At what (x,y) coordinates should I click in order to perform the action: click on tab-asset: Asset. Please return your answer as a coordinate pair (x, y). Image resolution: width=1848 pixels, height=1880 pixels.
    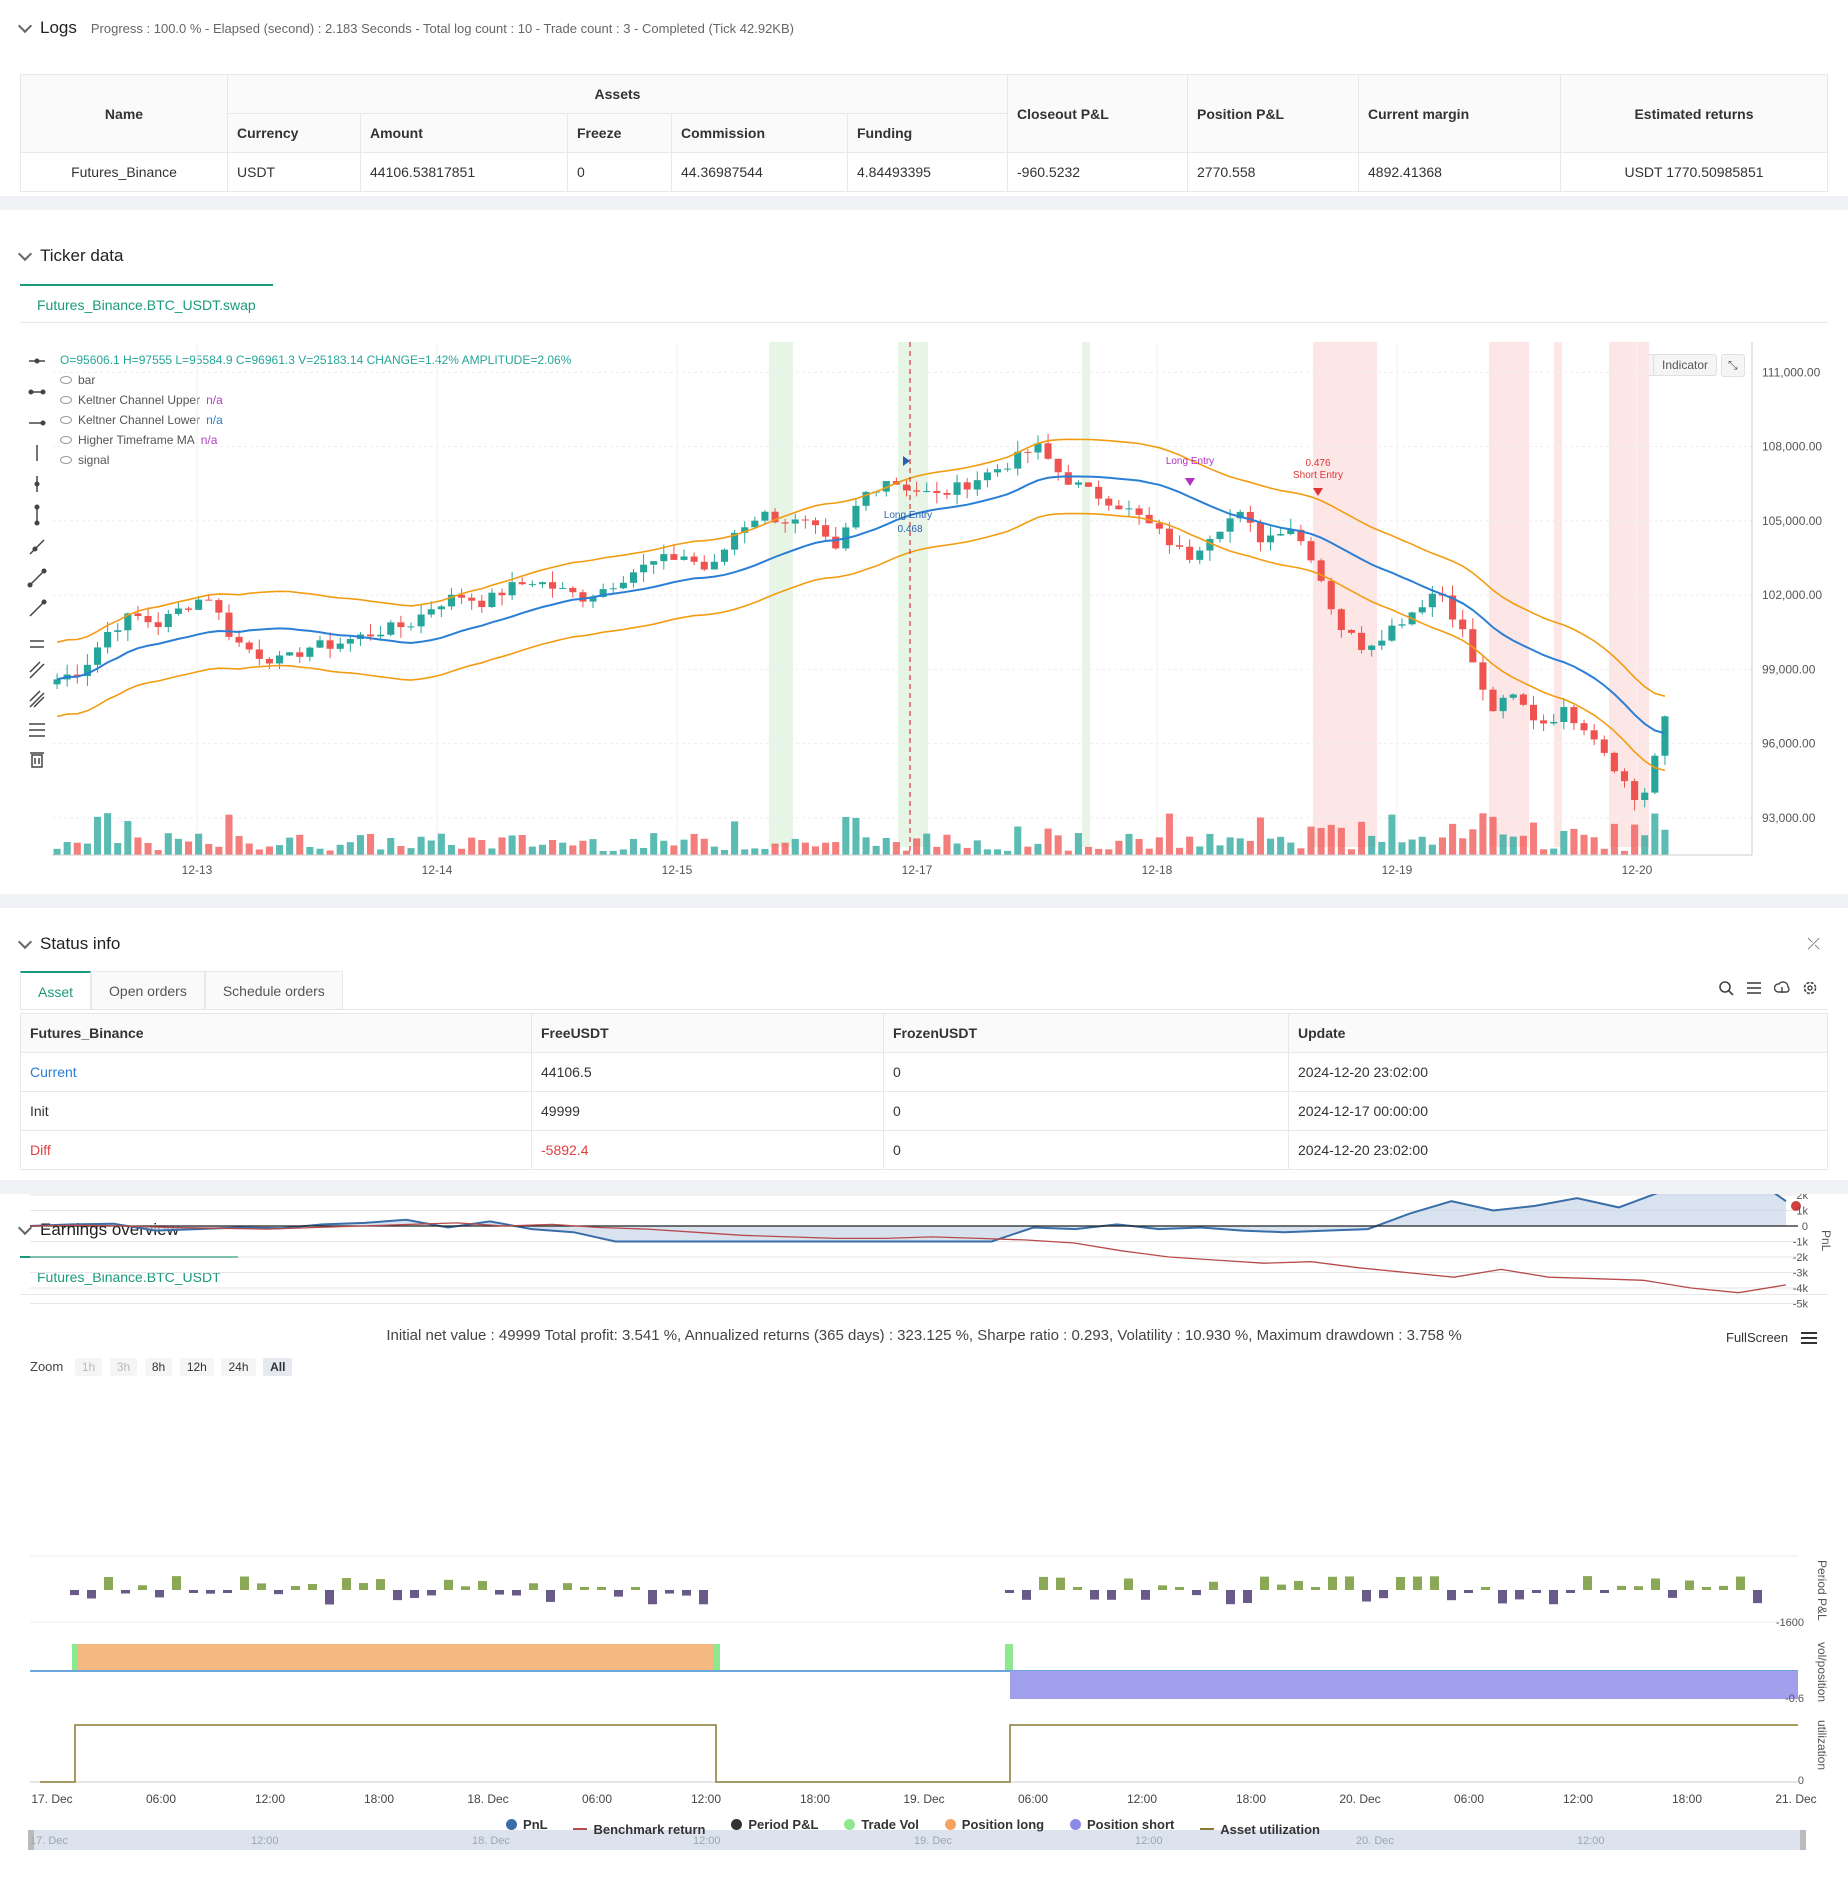
    Looking at the image, I should click on (56, 990).